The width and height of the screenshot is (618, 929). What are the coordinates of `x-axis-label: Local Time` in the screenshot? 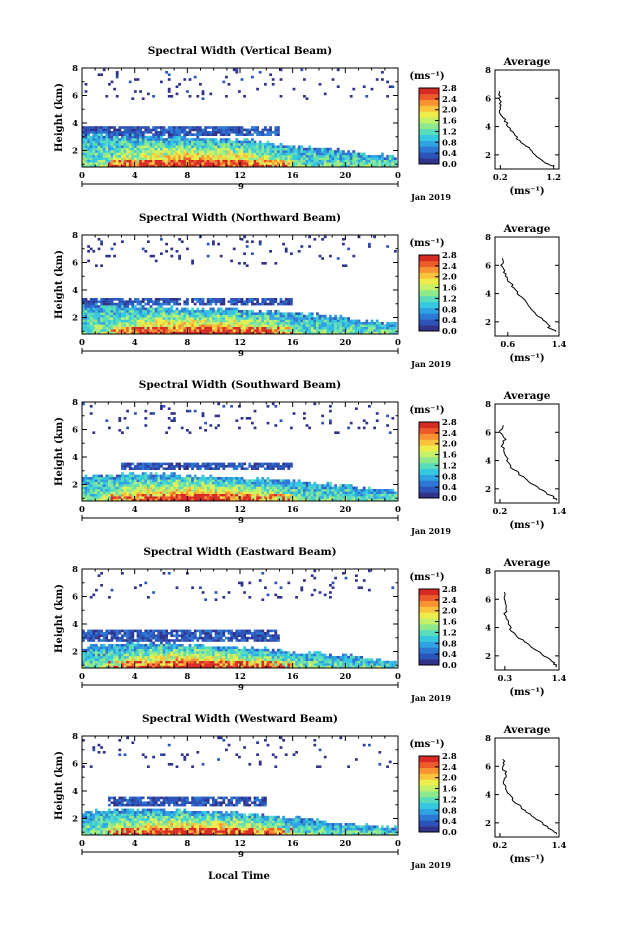 It's located at (239, 876).